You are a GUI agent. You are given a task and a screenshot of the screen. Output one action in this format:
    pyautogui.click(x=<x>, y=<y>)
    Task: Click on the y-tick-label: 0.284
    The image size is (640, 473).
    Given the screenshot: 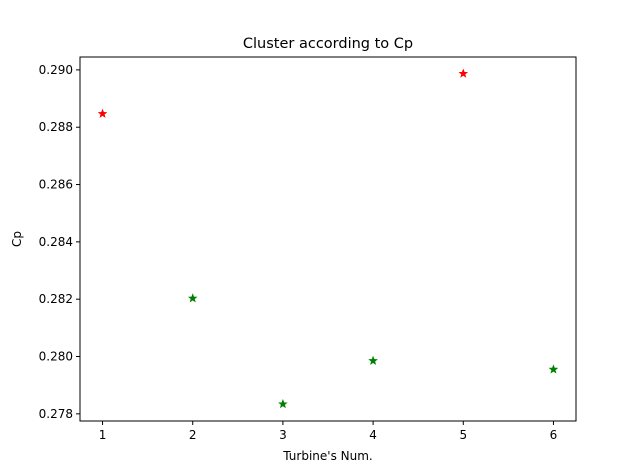 What is the action you would take?
    pyautogui.click(x=56, y=242)
    